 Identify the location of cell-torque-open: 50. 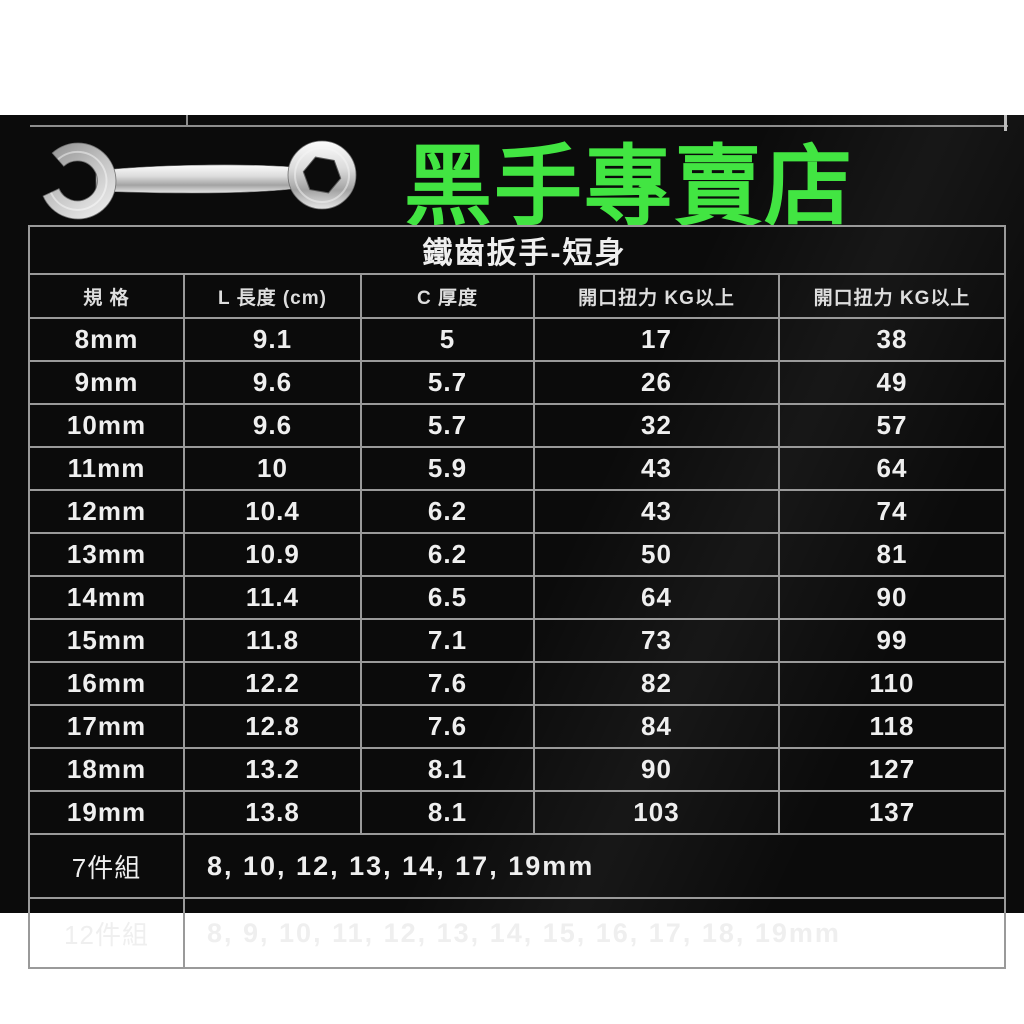
(656, 554).